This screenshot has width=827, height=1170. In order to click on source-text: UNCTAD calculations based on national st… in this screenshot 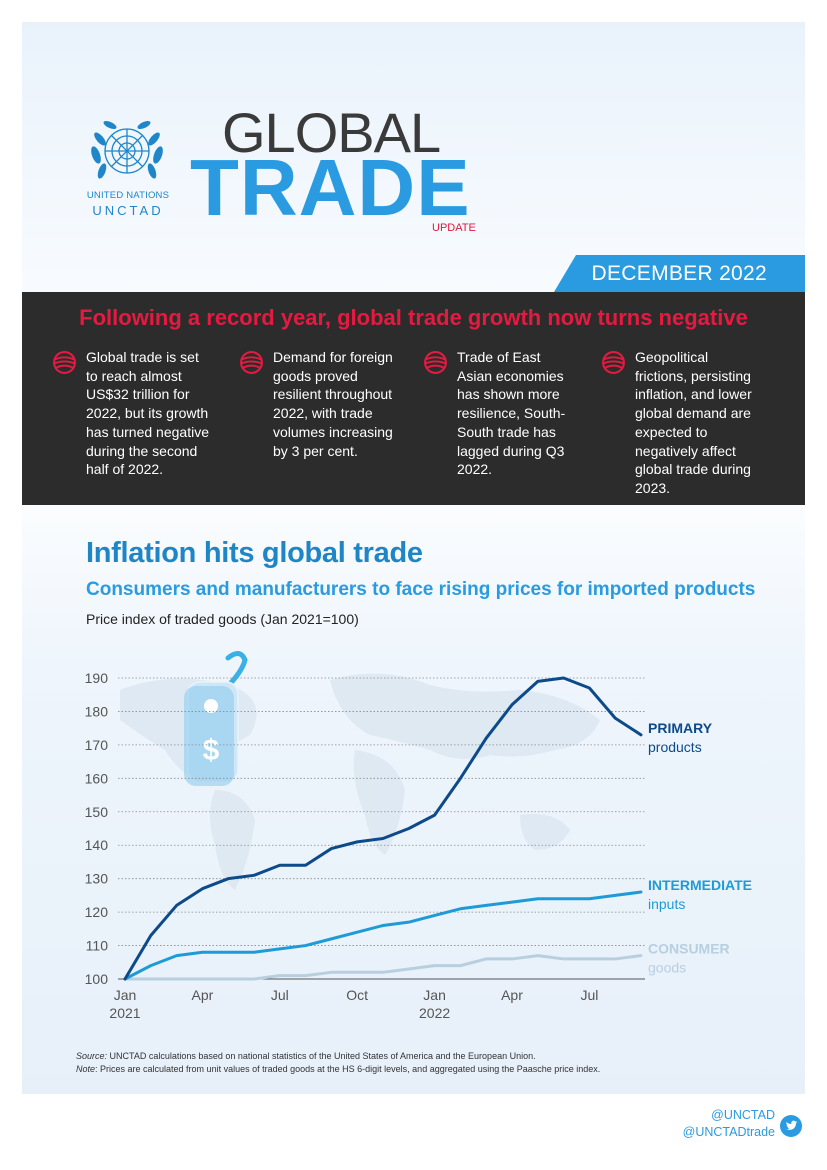, I will do `click(321, 1056)`.